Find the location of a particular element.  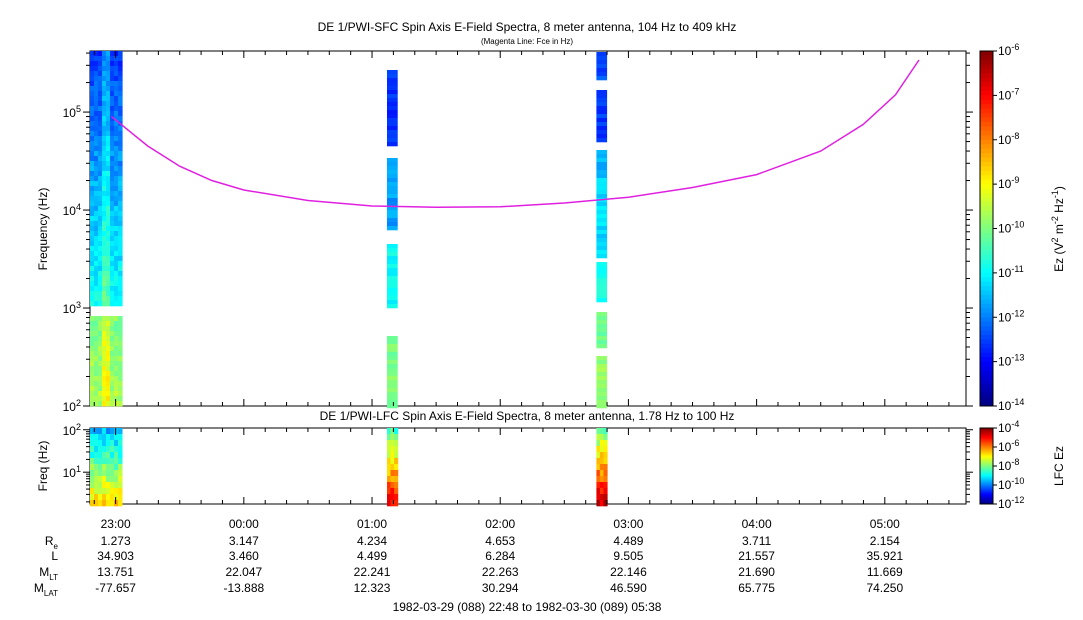

tick-exponent: -8 is located at coordinates (1015, 462).